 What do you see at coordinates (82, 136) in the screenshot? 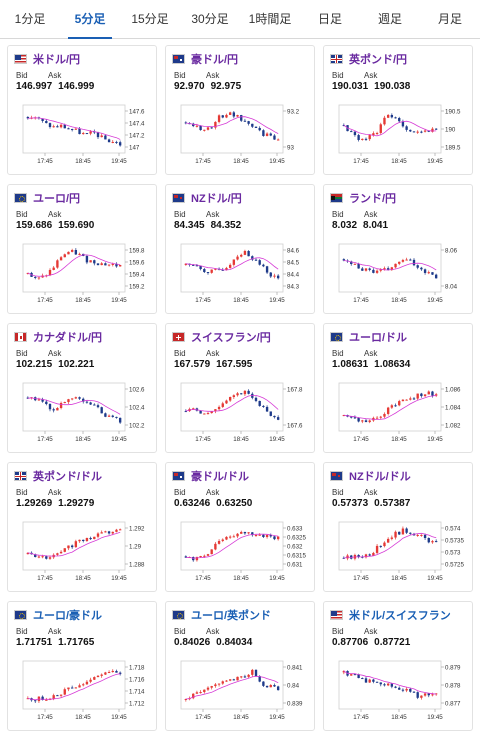
I see `candlestick-chart: 147.6 147.4 147.2 147 17:45 18:45 19:45` at bounding box center [82, 136].